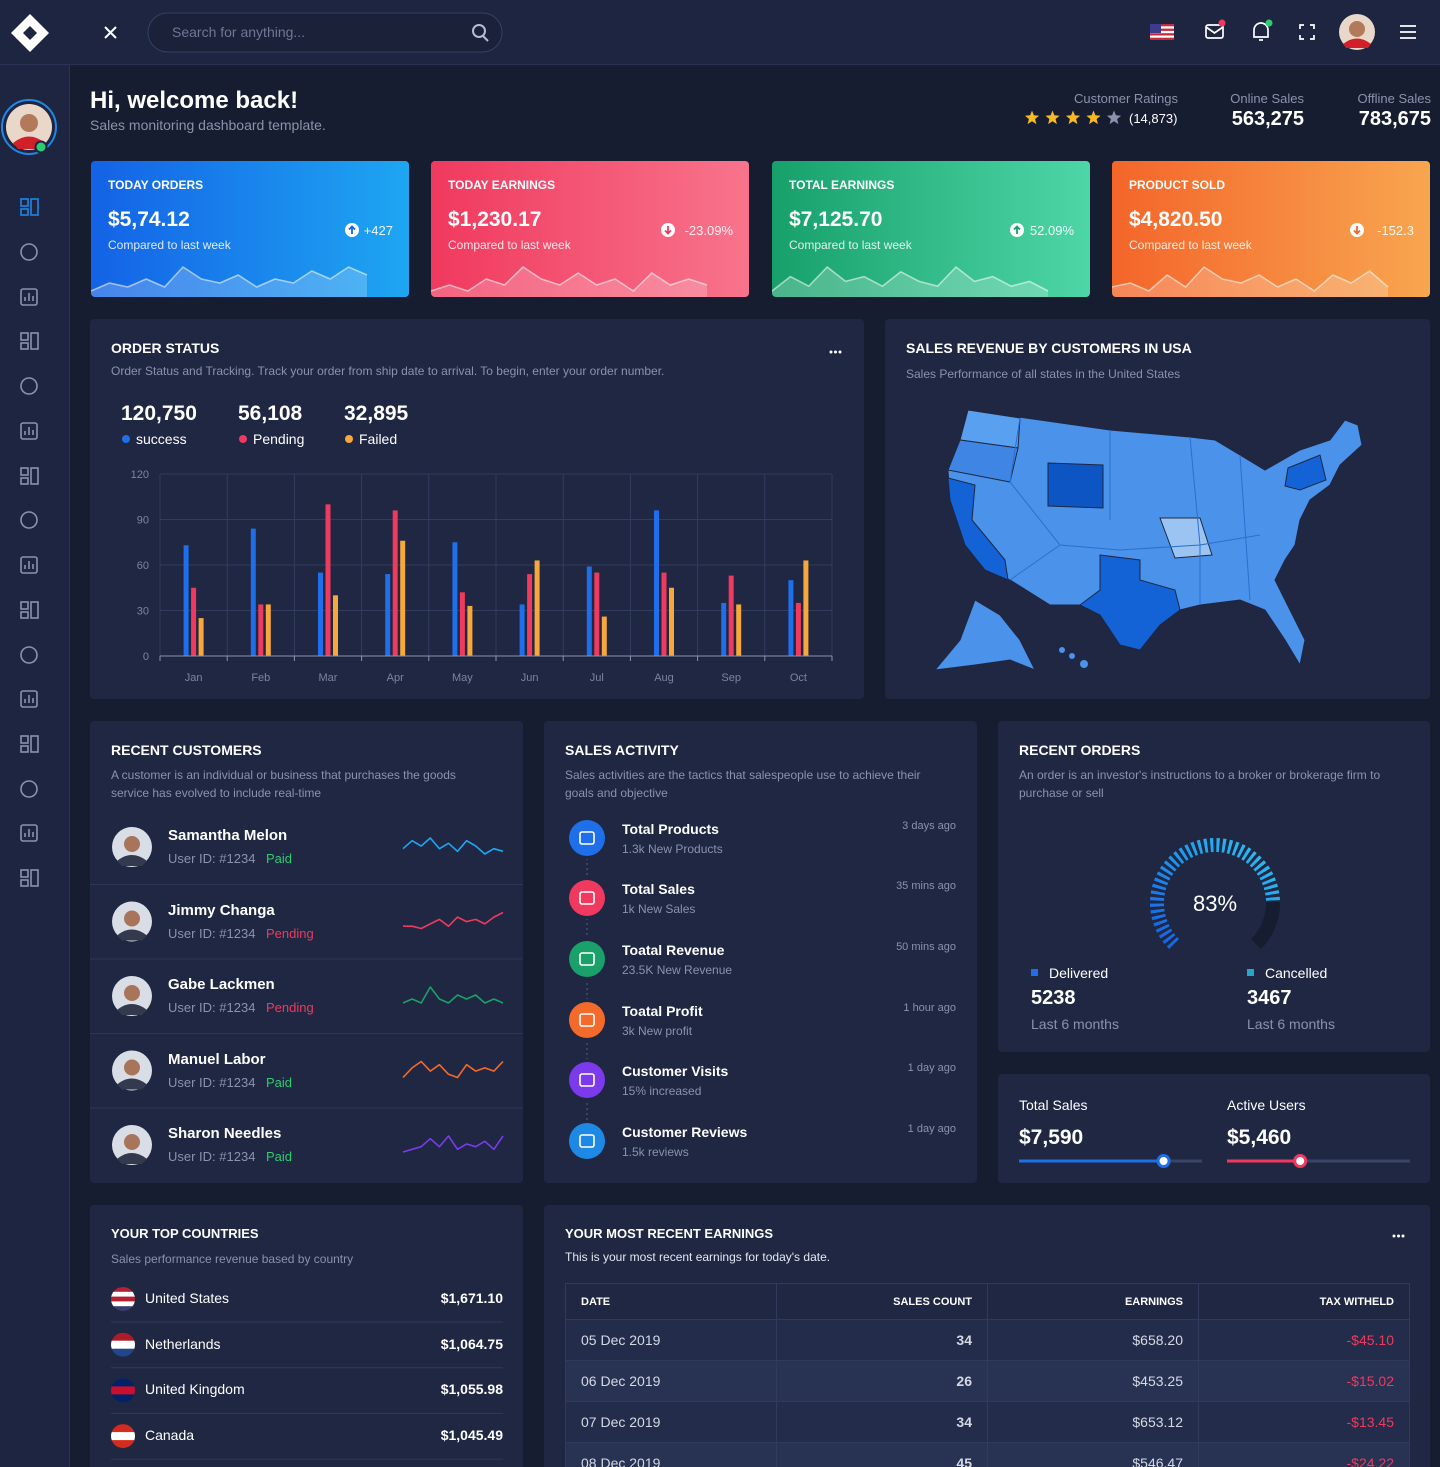 Image resolution: width=1440 pixels, height=1467 pixels. I want to click on search-icon, so click(479, 31).